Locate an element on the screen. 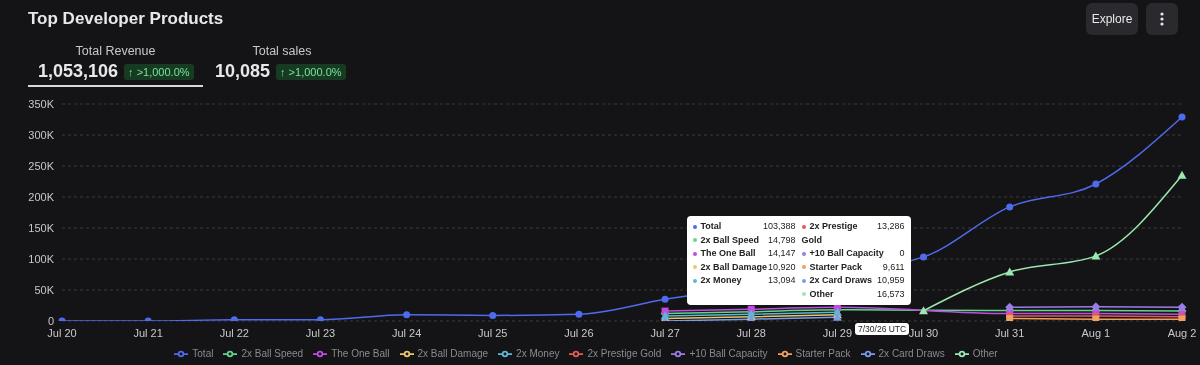  annotation: 16,573 is located at coordinates (891, 294).